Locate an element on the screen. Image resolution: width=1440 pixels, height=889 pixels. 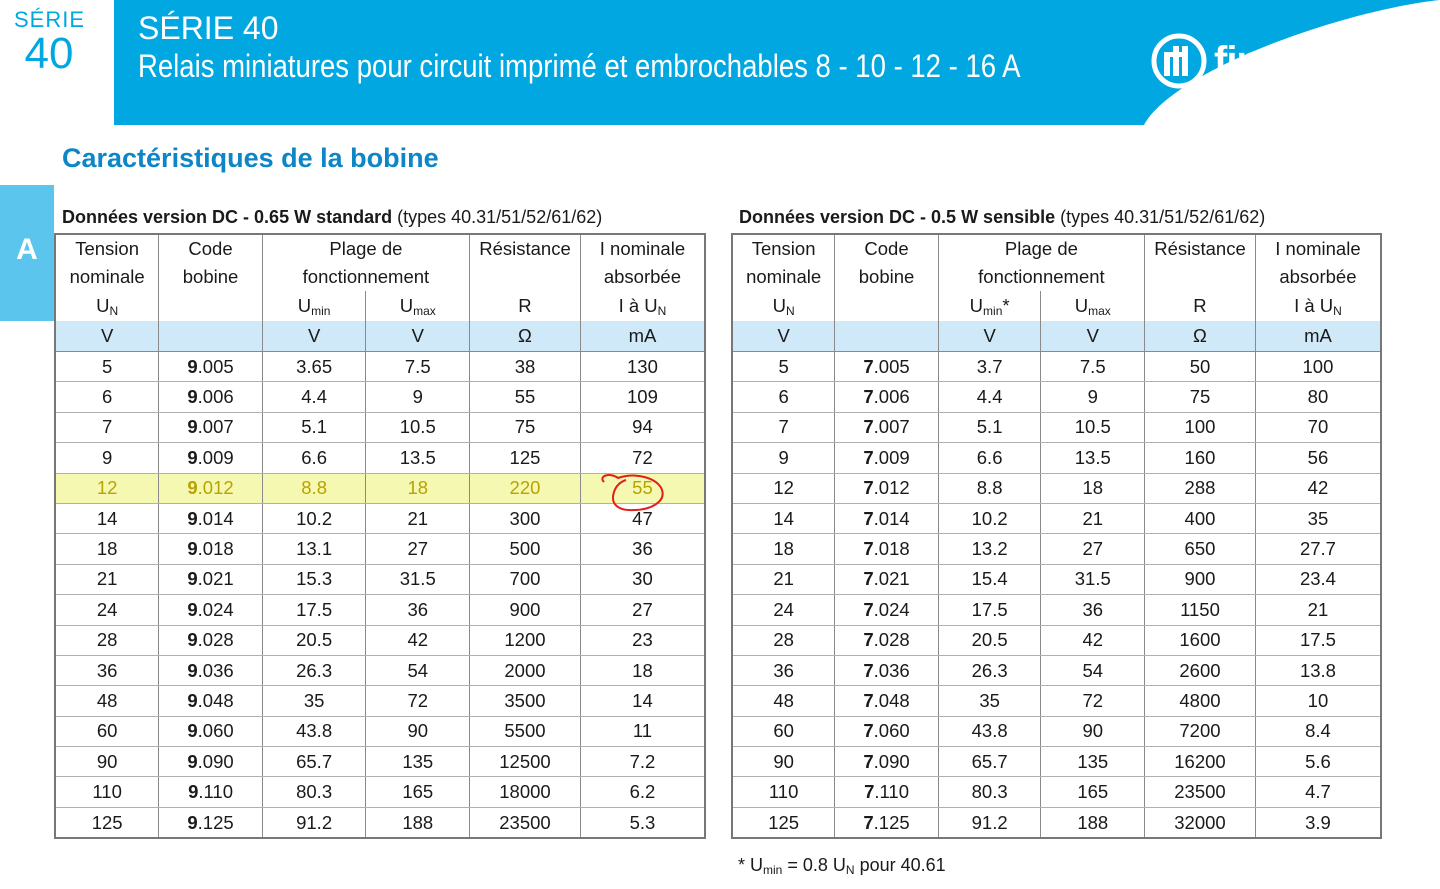
footnote-star: * U is located at coordinates (751, 865).